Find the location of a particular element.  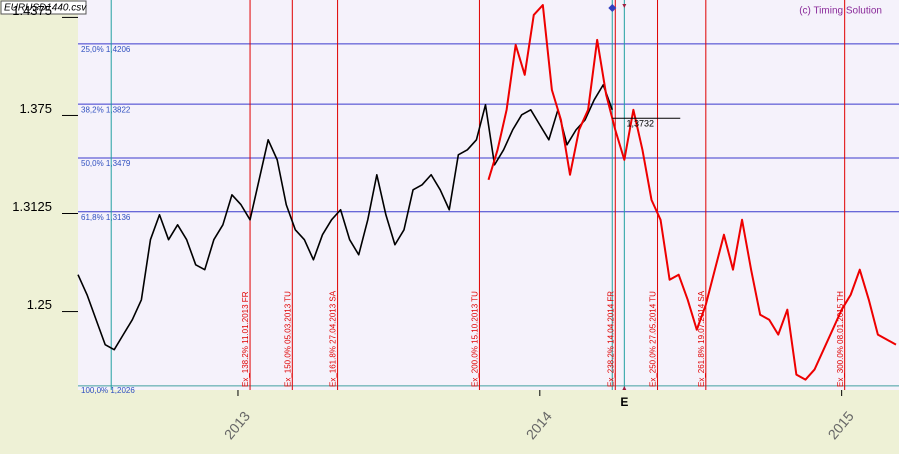

chart-title: EURUSD1440.csv is located at coordinates (45, 8).